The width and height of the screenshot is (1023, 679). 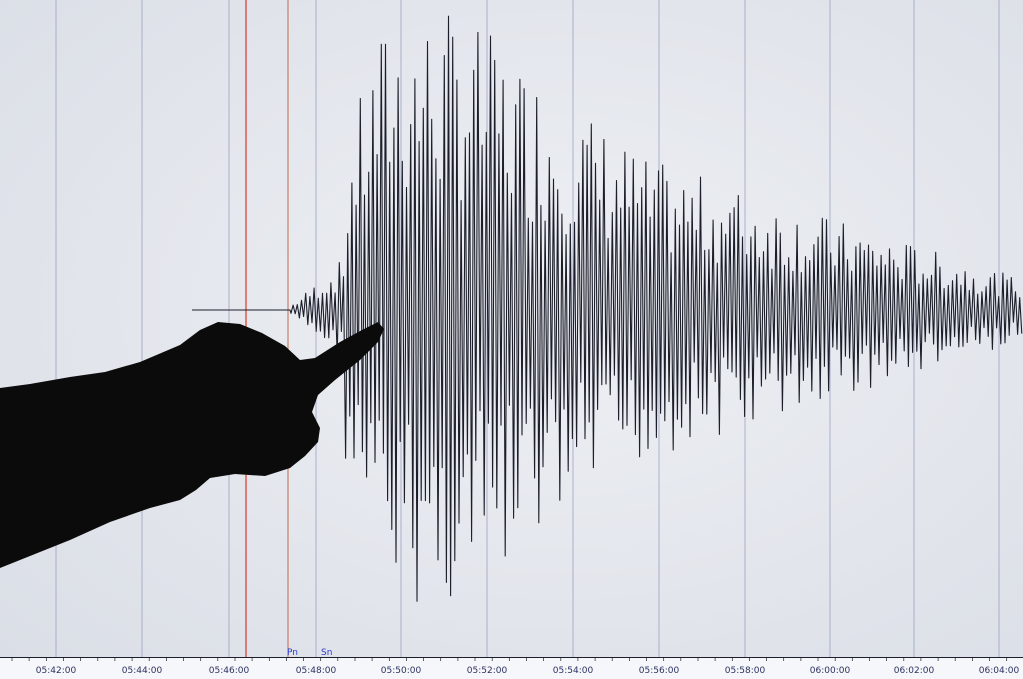 What do you see at coordinates (316, 671) in the screenshot?
I see `time-tick-label-0548: 05:48:00` at bounding box center [316, 671].